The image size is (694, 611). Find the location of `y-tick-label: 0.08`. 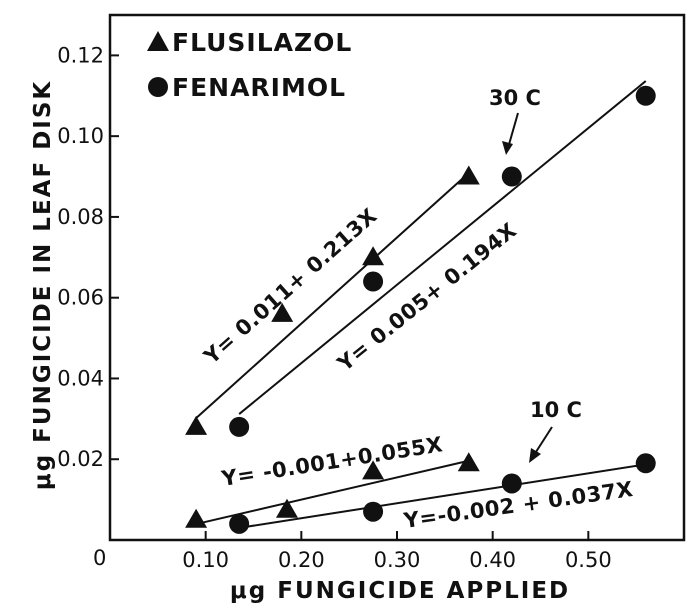

y-tick-label: 0.08 is located at coordinates (80, 217).